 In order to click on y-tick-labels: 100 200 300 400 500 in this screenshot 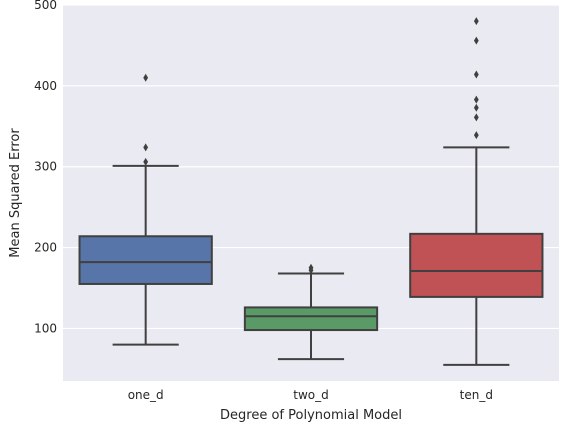, I will do `click(45, 167)`.